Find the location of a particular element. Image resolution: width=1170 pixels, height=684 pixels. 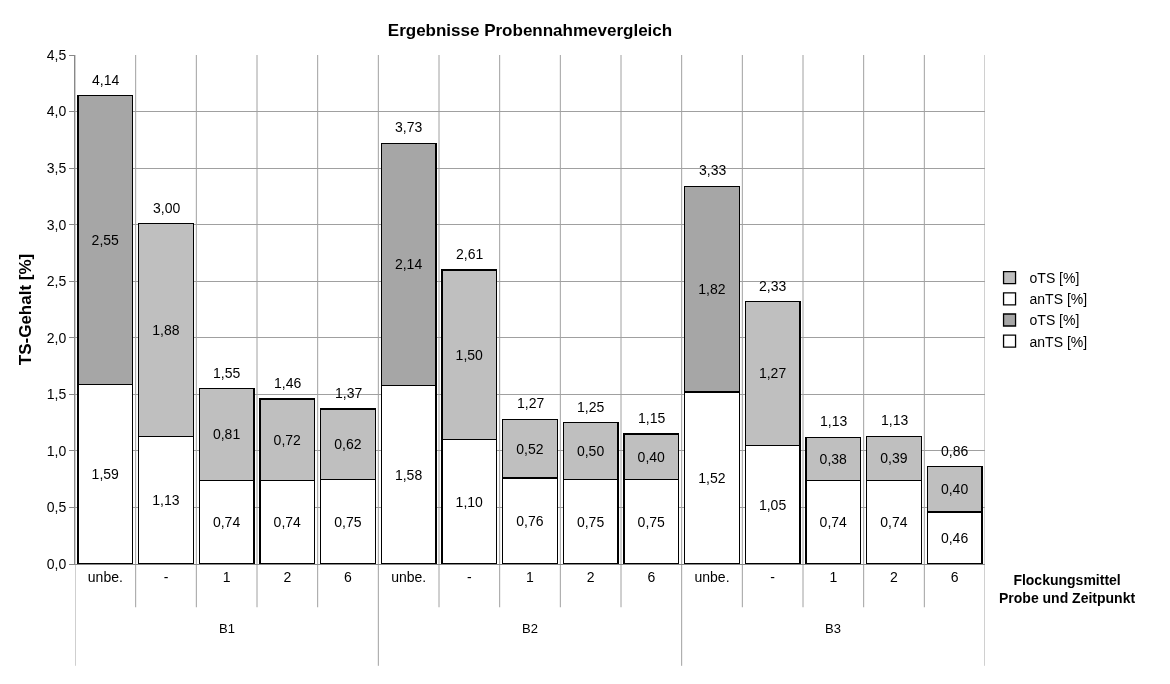

data-label: 2,14 is located at coordinates (408, 264).